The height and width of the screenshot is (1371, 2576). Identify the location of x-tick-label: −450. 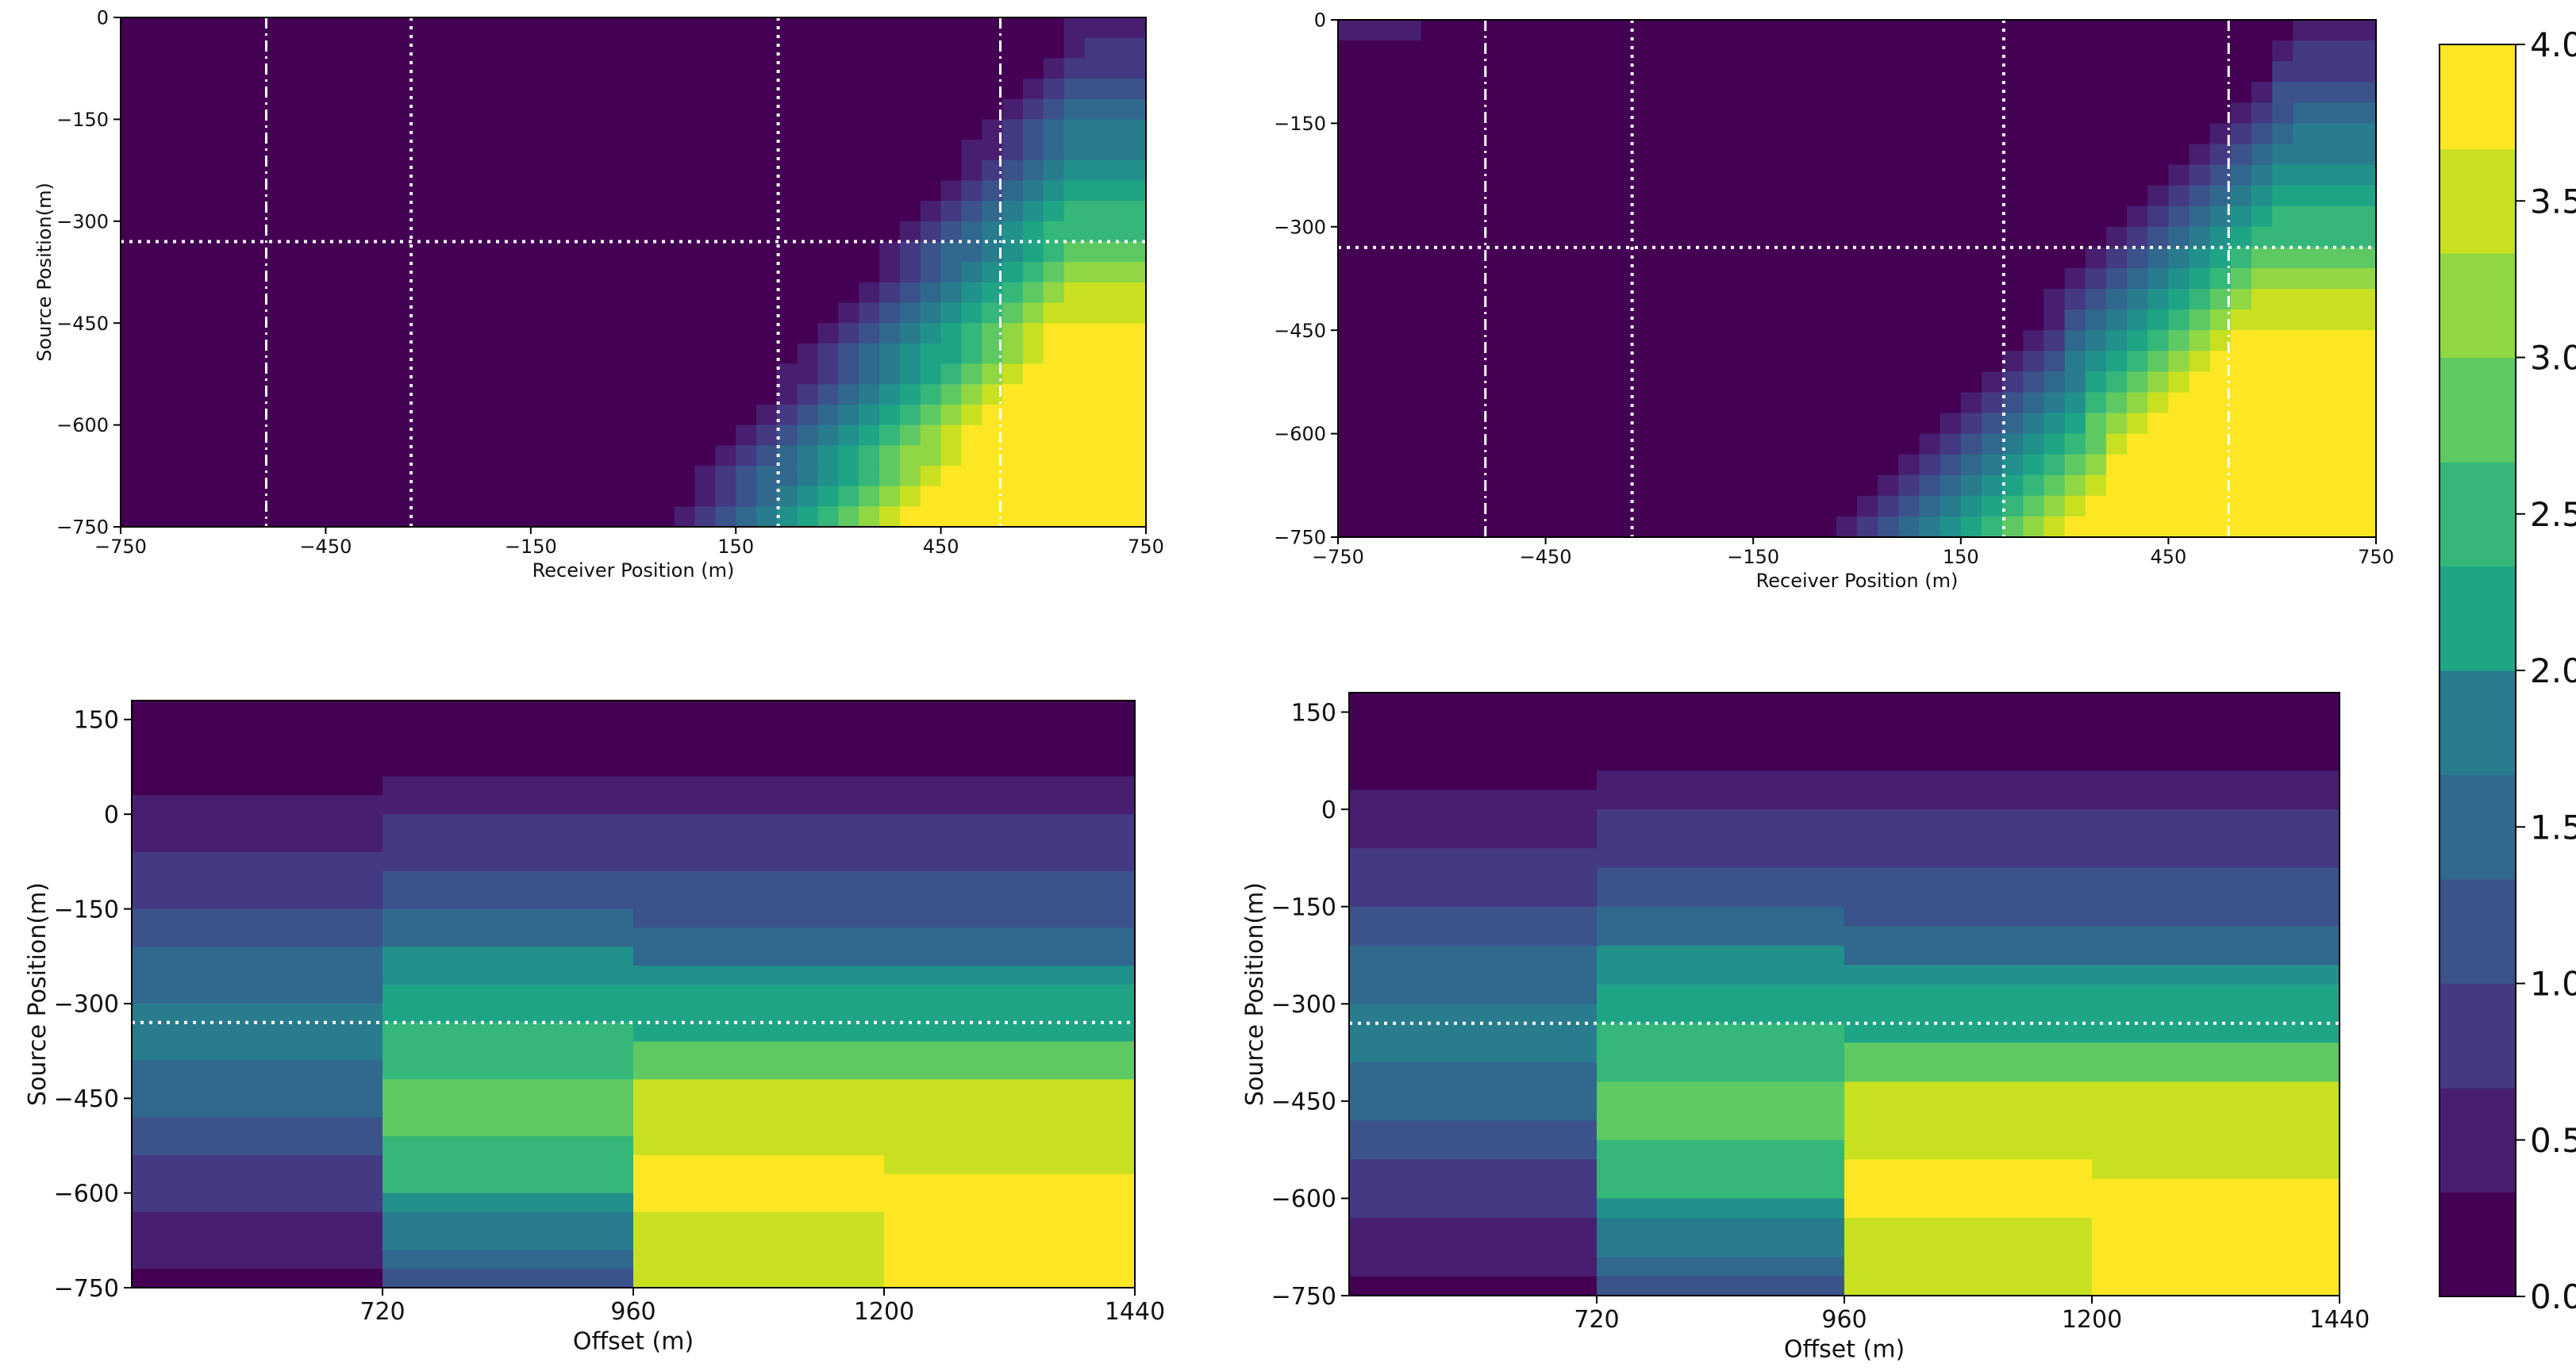
(1546, 557).